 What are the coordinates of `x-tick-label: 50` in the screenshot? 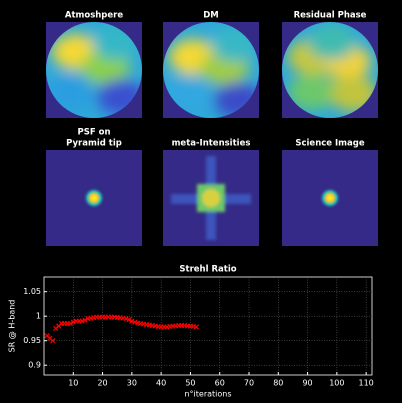 It's located at (190, 383).